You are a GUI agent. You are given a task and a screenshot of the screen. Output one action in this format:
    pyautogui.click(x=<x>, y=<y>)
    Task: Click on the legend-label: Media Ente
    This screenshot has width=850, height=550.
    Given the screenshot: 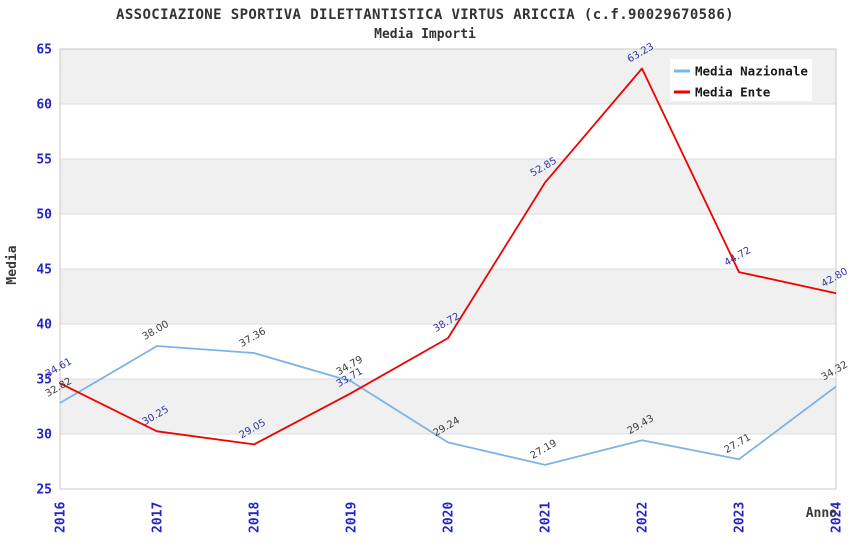 What is the action you would take?
    pyautogui.click(x=733, y=92)
    